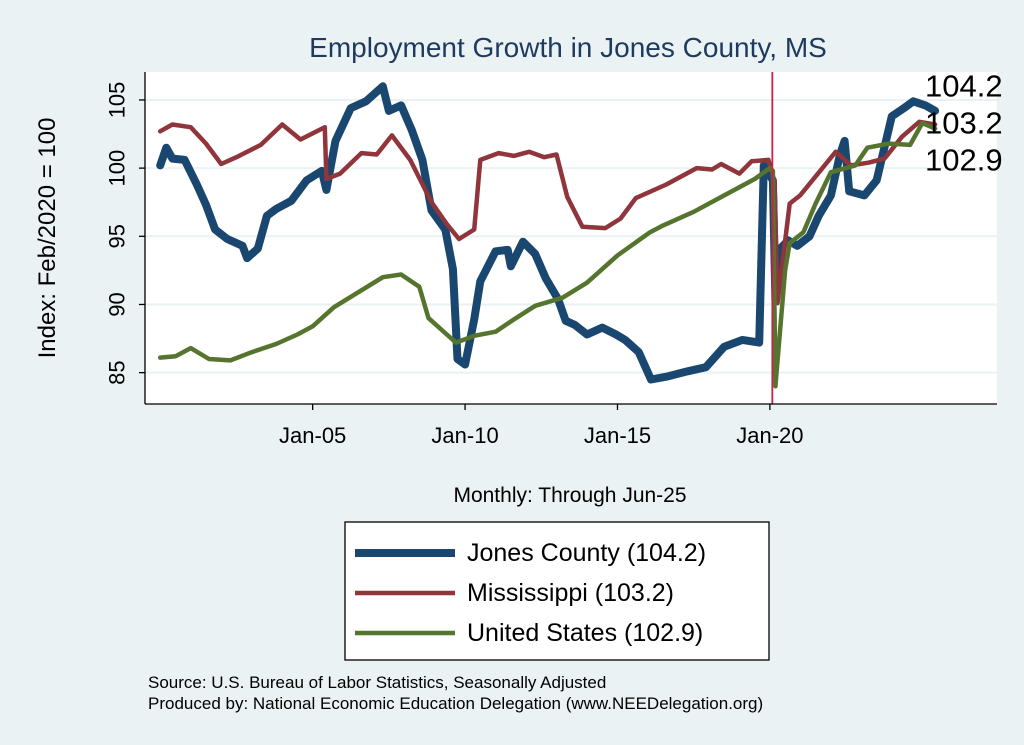  Describe the element at coordinates (117, 304) in the screenshot. I see `y-tick-label: 90` at that location.